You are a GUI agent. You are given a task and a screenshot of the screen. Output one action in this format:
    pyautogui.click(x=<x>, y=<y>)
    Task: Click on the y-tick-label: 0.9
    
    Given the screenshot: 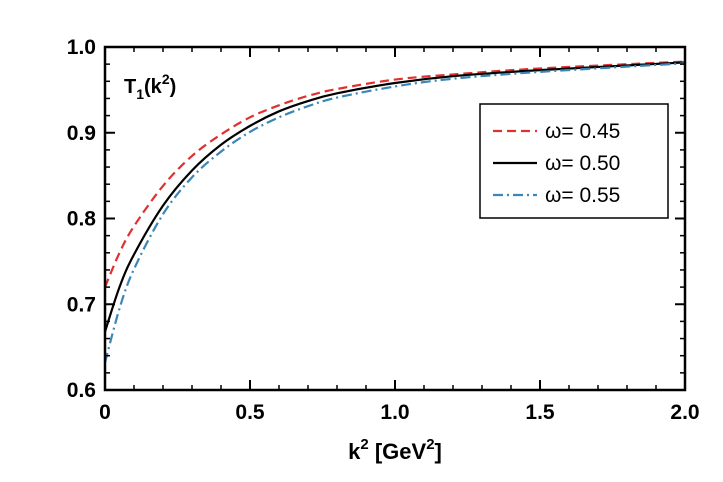 What is the action you would take?
    pyautogui.click(x=81, y=133)
    